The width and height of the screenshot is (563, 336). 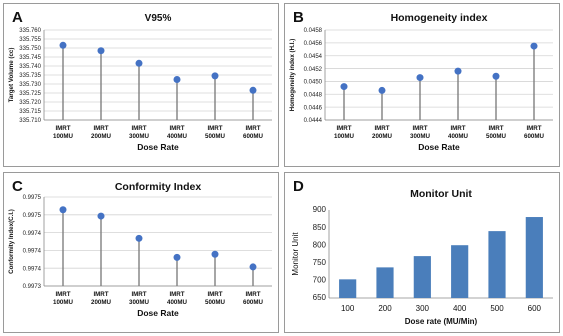 I want to click on y-tick-label: 0.0446, so click(x=313, y=108).